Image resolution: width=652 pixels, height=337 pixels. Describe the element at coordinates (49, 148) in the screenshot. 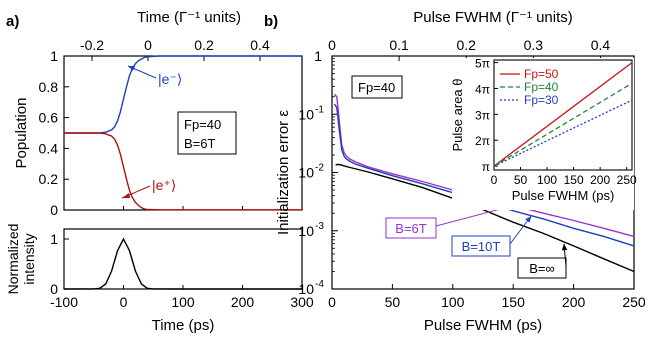

I see `y-tick-label: 0.4` at that location.